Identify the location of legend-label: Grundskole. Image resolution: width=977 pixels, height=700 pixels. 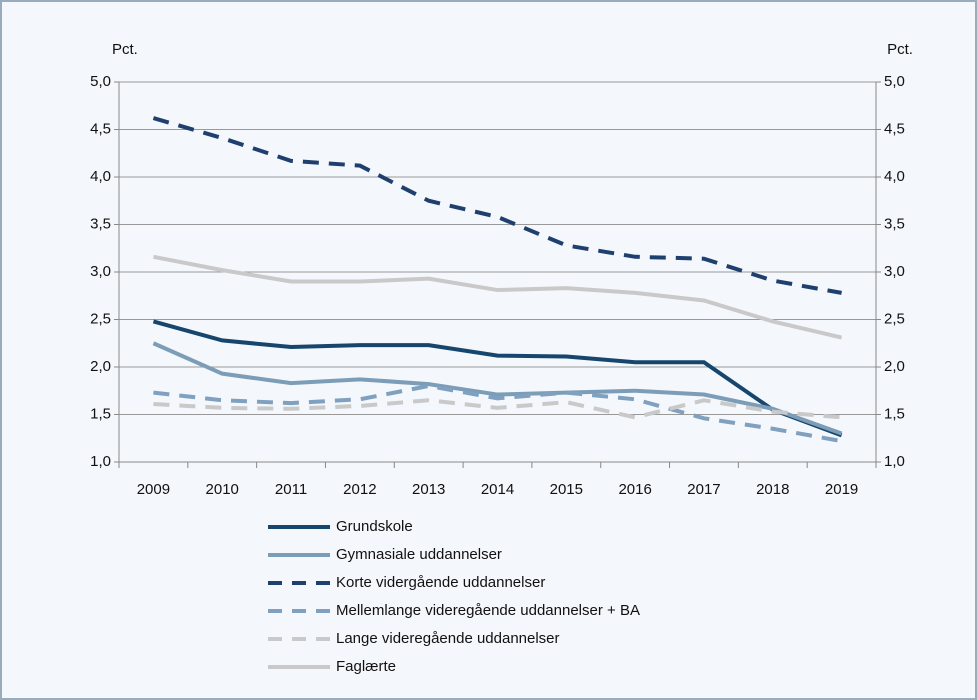
(374, 526).